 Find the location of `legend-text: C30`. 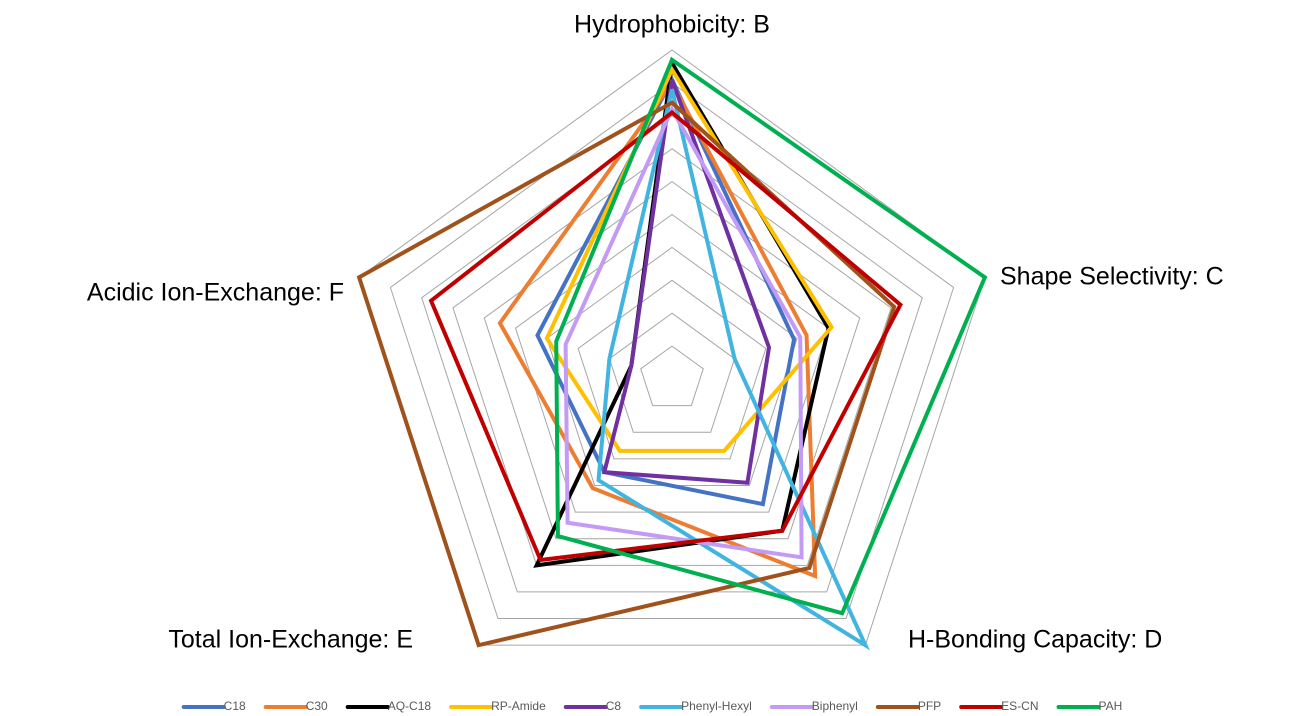

legend-text: C30 is located at coordinates (317, 706).